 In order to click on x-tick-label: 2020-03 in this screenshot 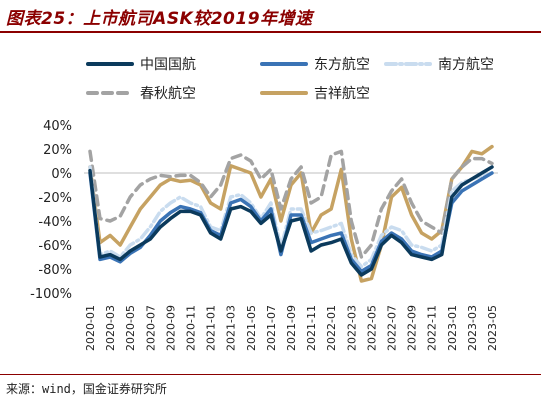, I will do `click(110, 328)`.